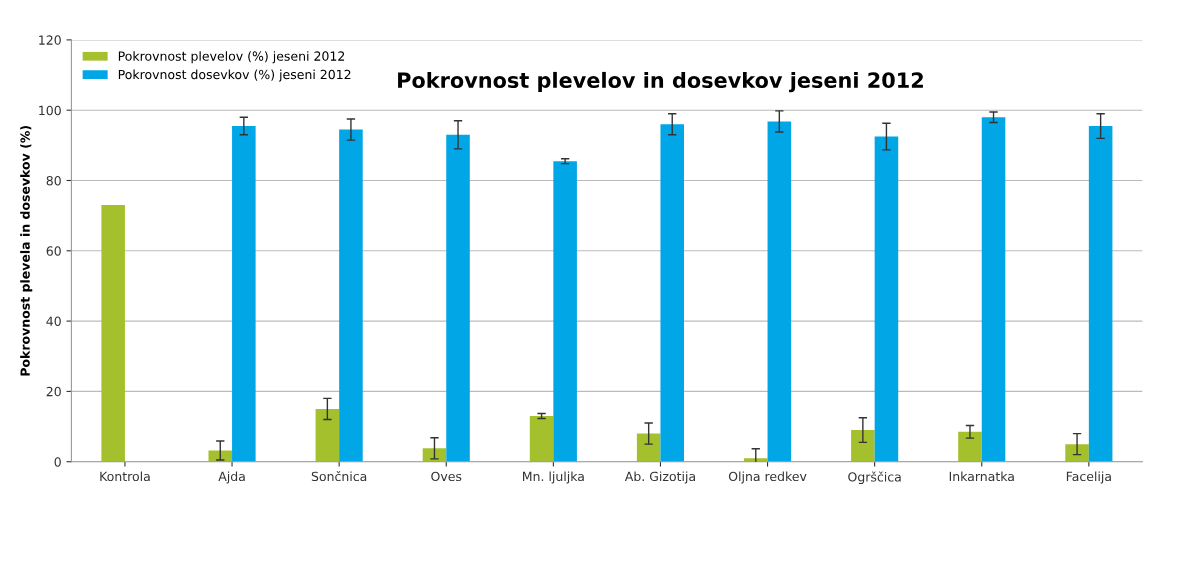  Describe the element at coordinates (660, 82) in the screenshot. I see `text: Pokrovnost plevelov in dosevkov jeseni 2012` at that location.